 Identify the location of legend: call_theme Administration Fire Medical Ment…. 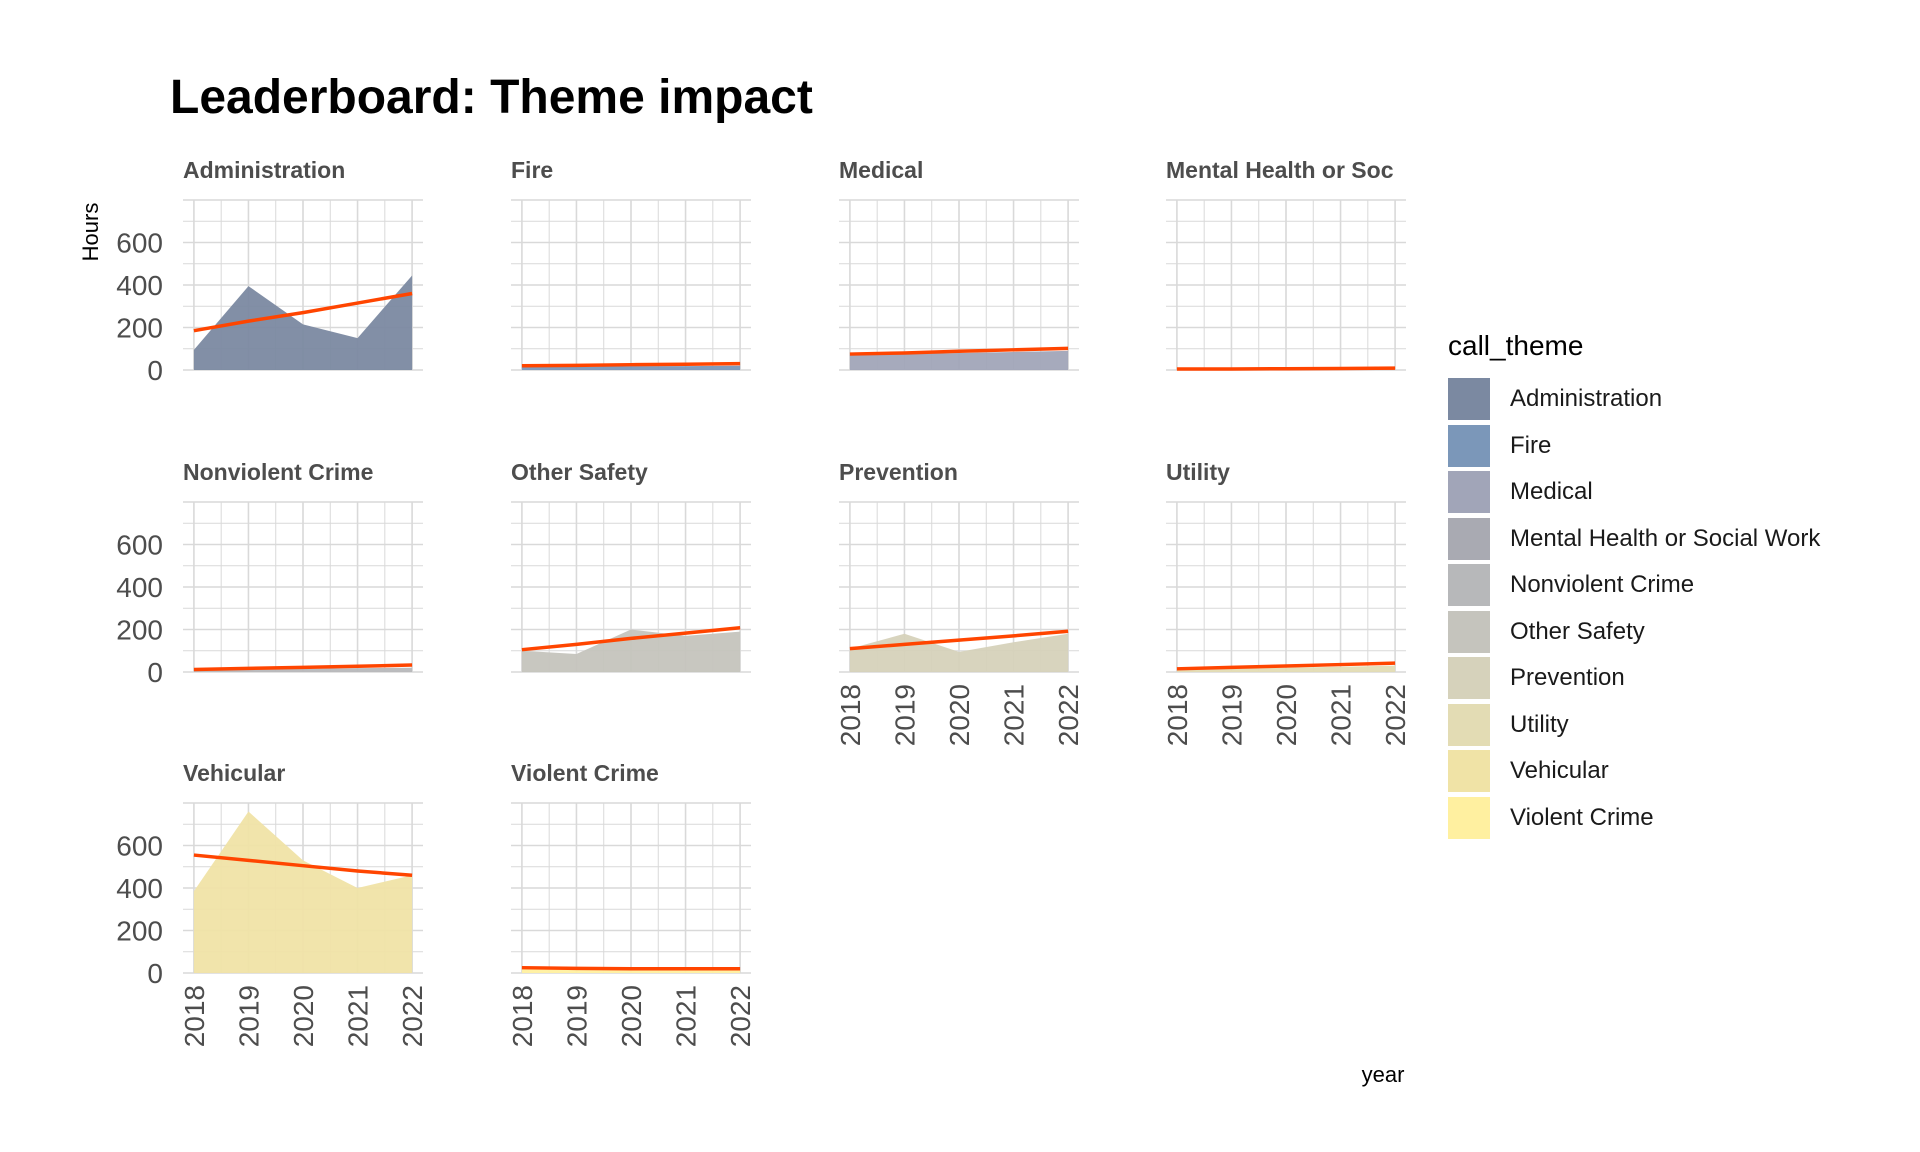
(1634, 585).